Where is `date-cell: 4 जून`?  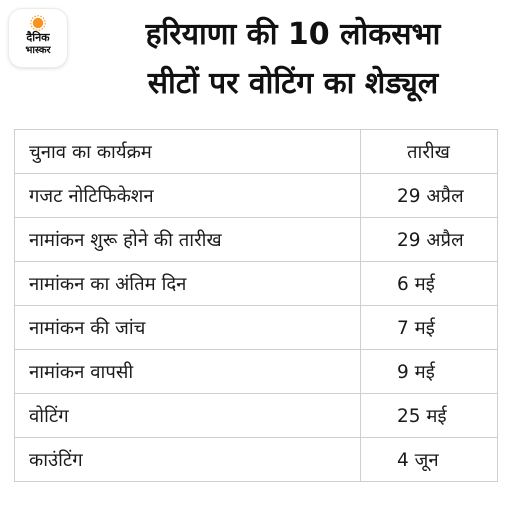
date-cell: 4 जून is located at coordinates (429, 459).